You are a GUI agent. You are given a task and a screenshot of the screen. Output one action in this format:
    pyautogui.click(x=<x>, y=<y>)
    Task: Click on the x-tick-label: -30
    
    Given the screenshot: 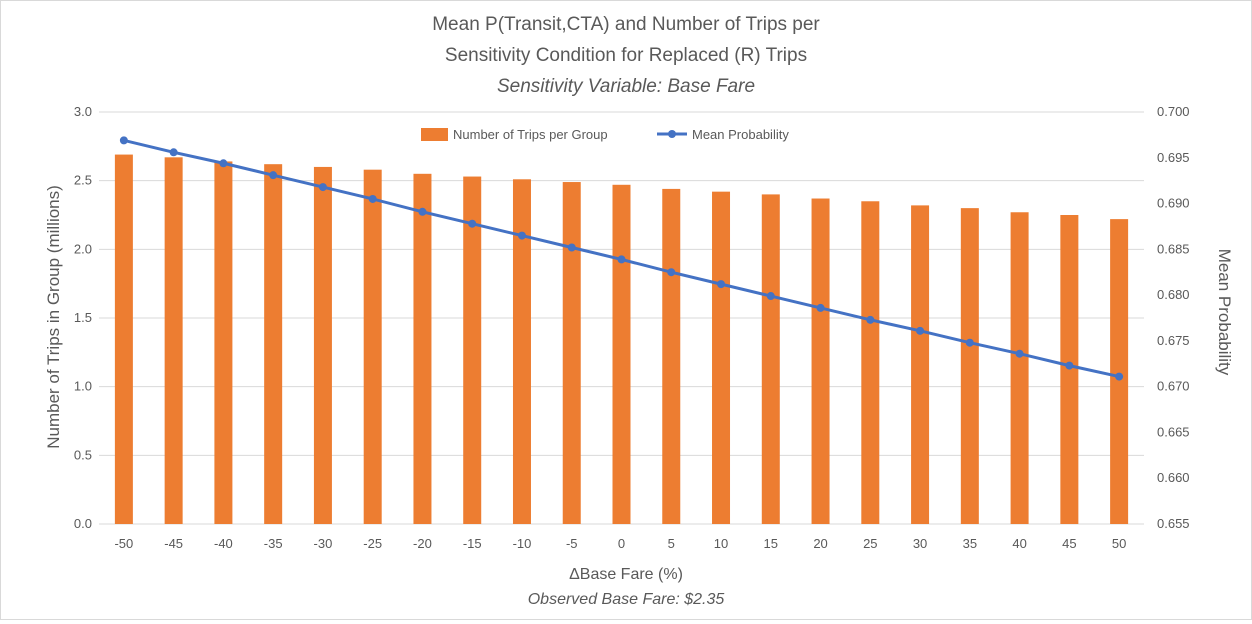 What is the action you would take?
    pyautogui.click(x=323, y=543)
    